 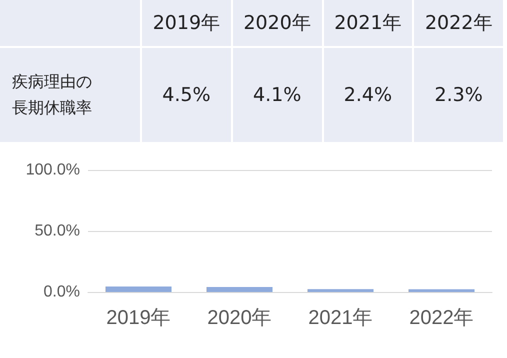 What do you see at coordinates (441, 318) in the screenshot?
I see `x-tick-label: 2022年` at bounding box center [441, 318].